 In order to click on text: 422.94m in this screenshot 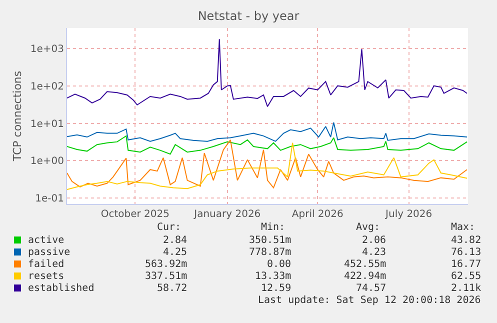, I will do `click(365, 276)`.